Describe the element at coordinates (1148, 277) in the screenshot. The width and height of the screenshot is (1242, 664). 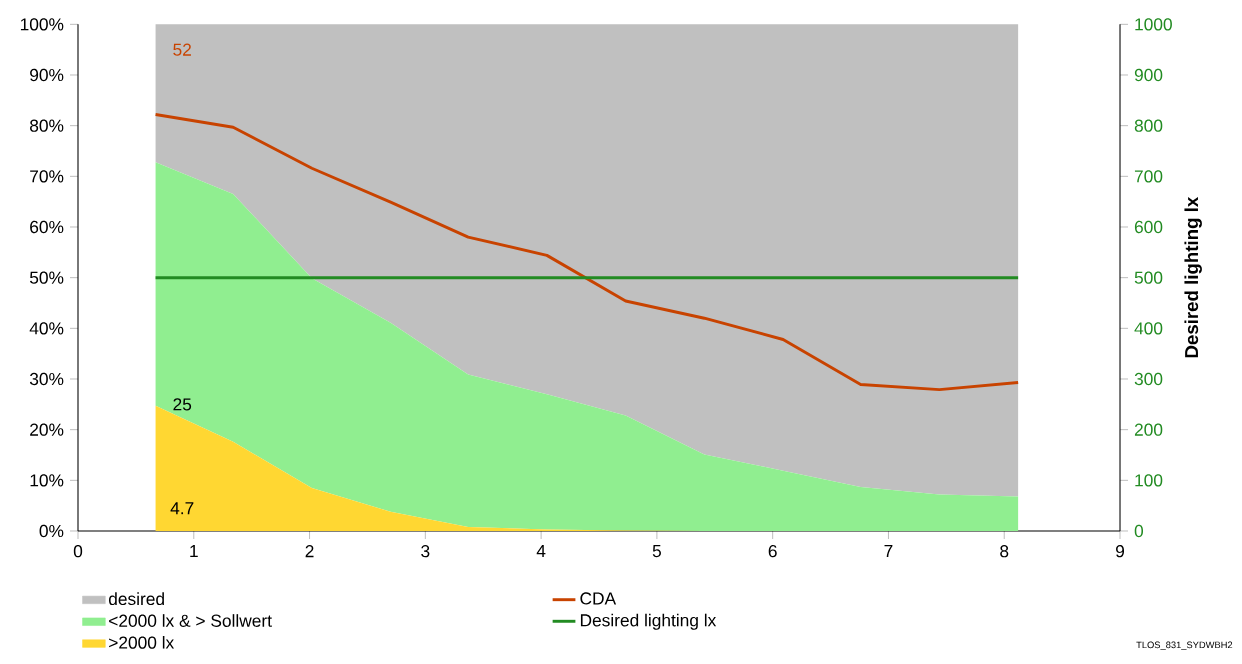
I see `y2-tick-label: 500` at that location.